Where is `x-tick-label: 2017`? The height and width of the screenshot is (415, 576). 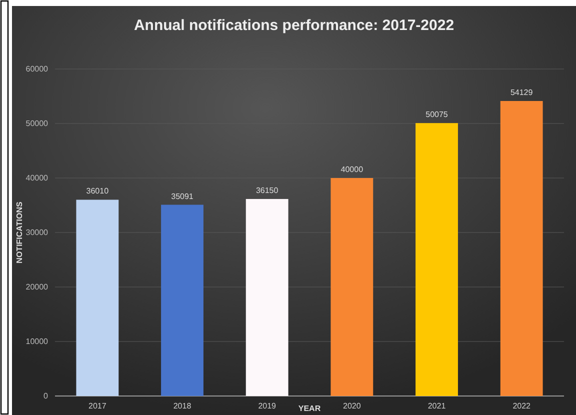
x-tick-label: 2017 is located at coordinates (97, 406).